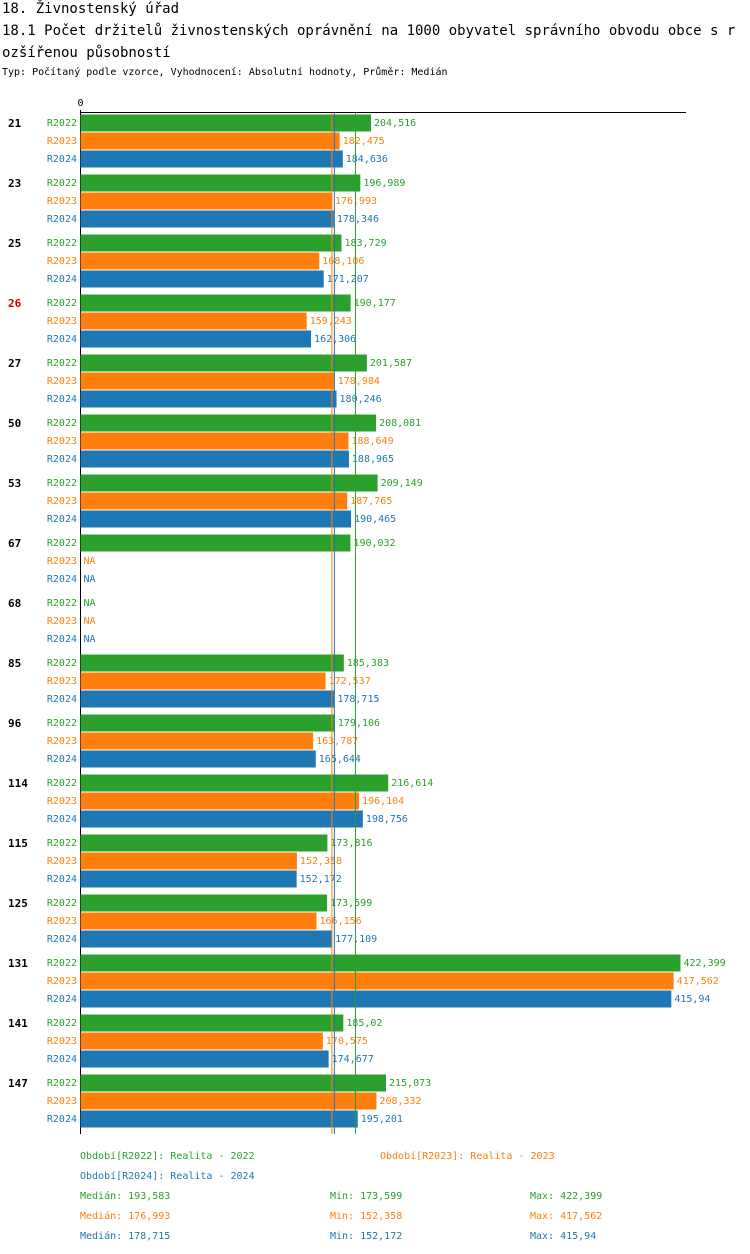 The height and width of the screenshot is (1254, 750). I want to click on data-label: 196,989, so click(384, 183).